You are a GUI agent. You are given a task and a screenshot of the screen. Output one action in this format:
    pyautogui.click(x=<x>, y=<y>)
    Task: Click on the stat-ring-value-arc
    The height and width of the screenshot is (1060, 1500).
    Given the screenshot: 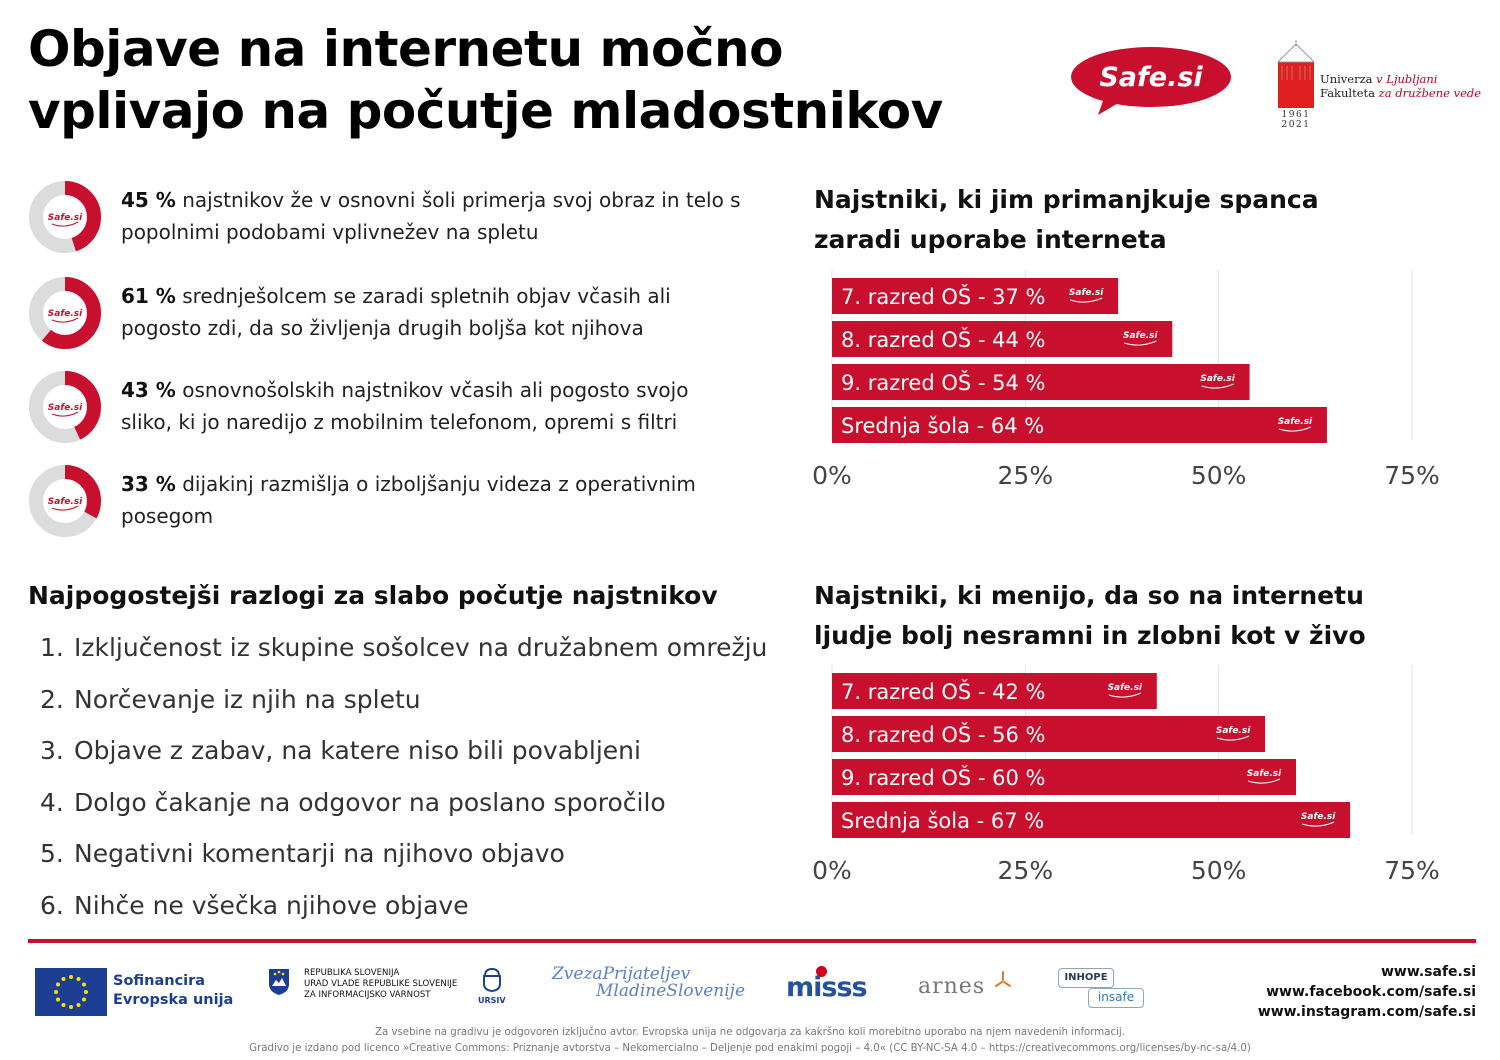 What is the action you would take?
    pyautogui.click(x=65, y=501)
    